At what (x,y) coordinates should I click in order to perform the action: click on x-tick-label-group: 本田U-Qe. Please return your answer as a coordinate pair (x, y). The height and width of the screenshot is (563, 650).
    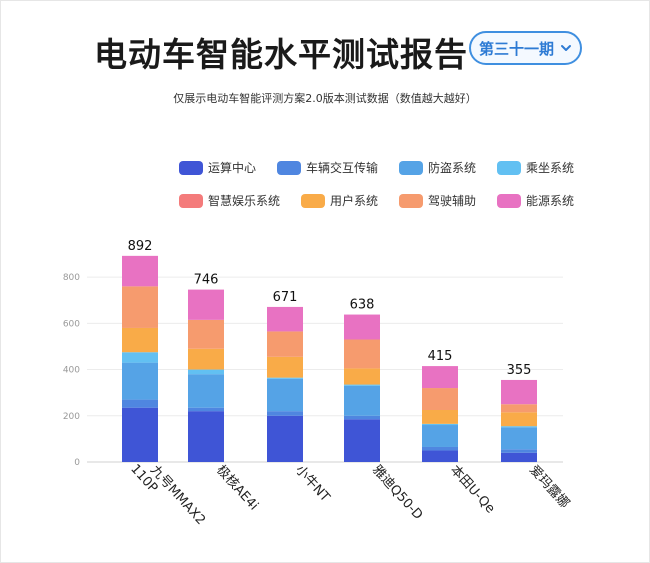
    Looking at the image, I should click on (472, 490).